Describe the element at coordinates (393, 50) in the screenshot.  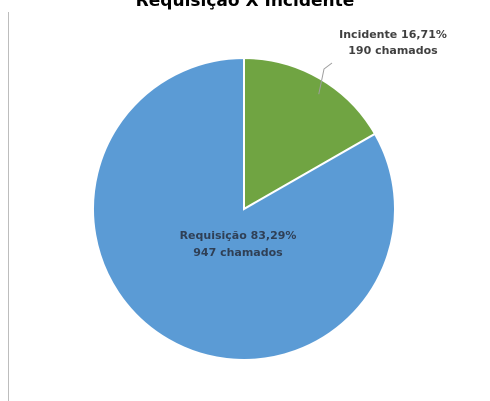
I see `incidente-label-count: 190 chamados` at that location.